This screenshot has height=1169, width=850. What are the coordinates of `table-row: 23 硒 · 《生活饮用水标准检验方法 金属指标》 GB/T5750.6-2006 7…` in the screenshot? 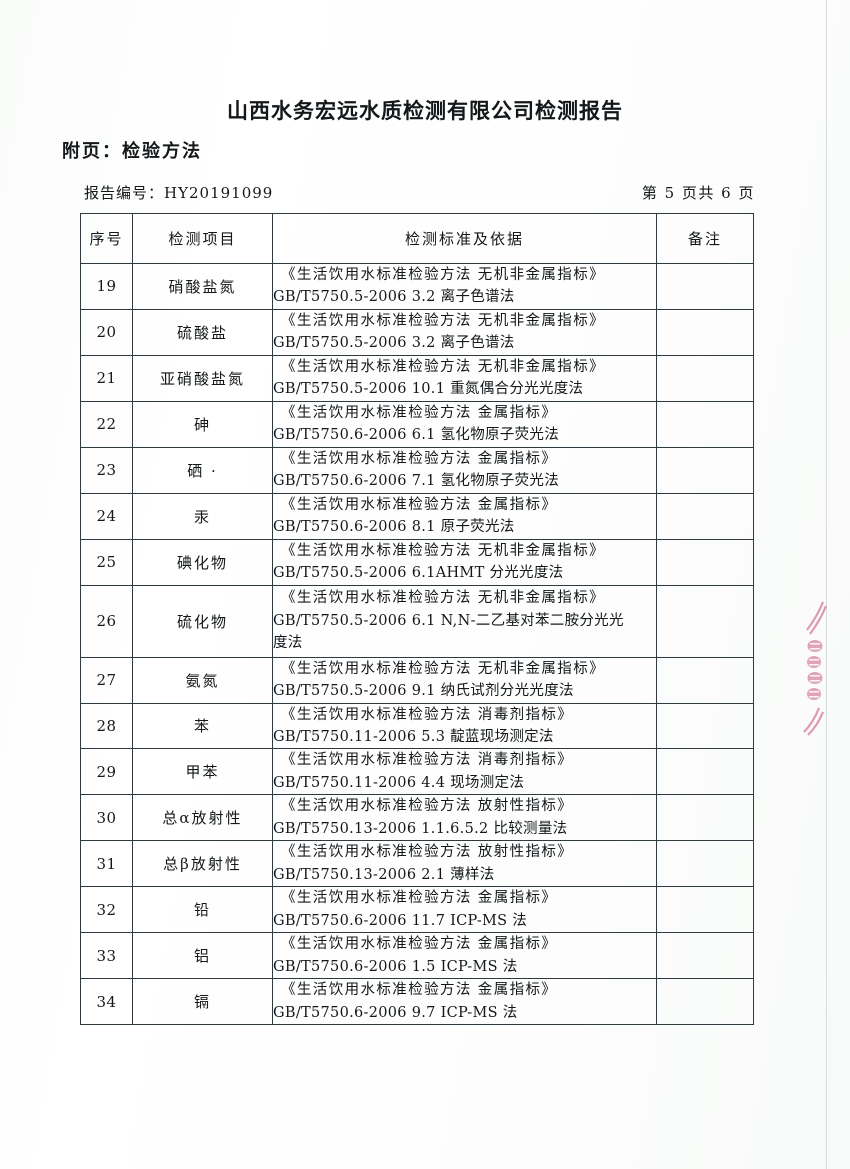 It's located at (417, 470).